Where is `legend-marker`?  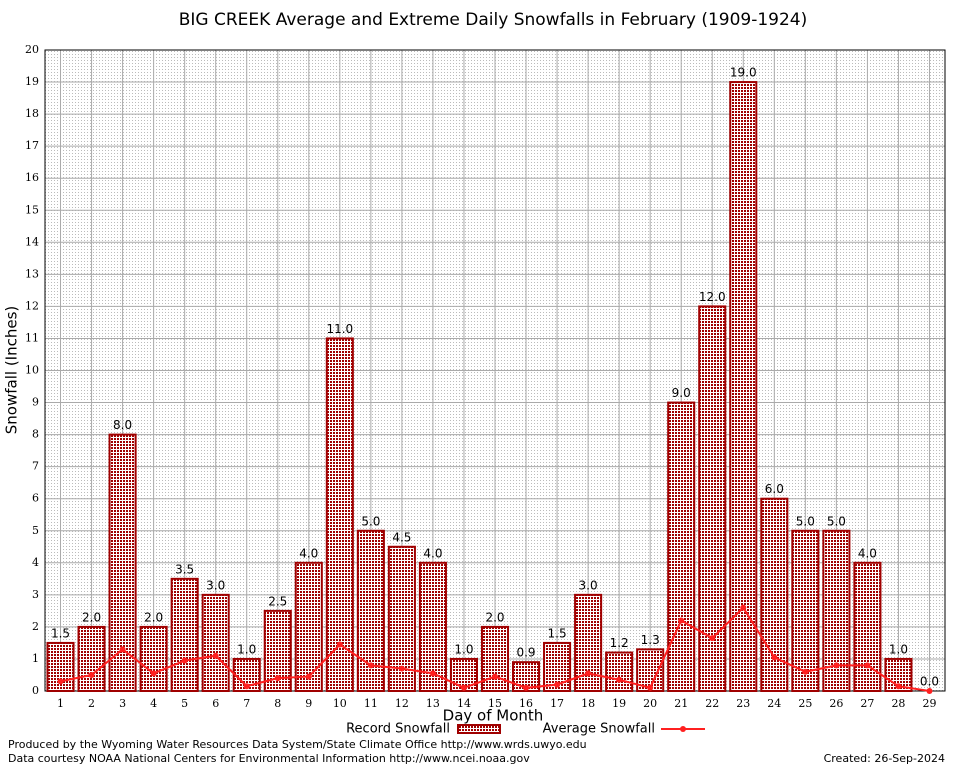
legend-marker is located at coordinates (683, 729).